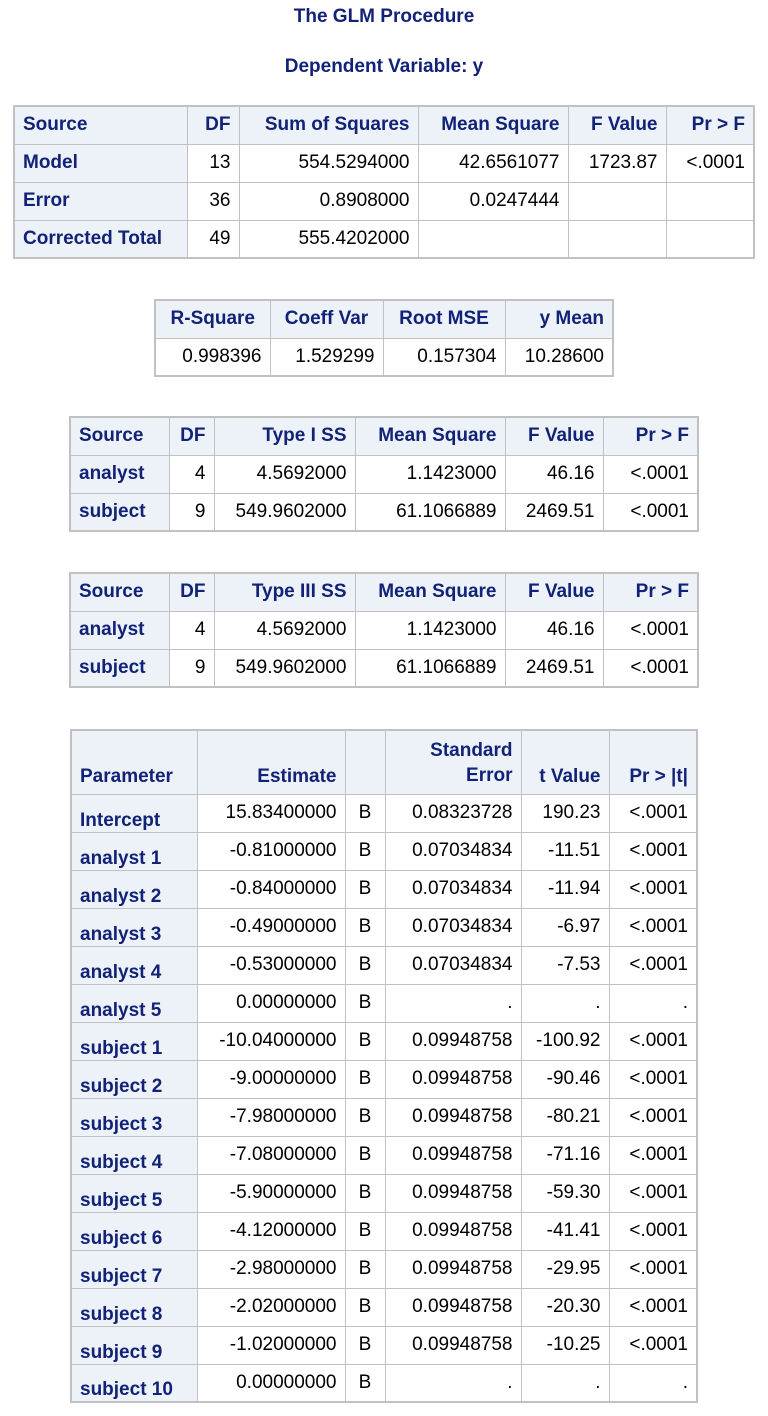 Image resolution: width=768 pixels, height=1416 pixels. What do you see at coordinates (559, 357) in the screenshot?
I see `table-cell: 10.28600` at bounding box center [559, 357].